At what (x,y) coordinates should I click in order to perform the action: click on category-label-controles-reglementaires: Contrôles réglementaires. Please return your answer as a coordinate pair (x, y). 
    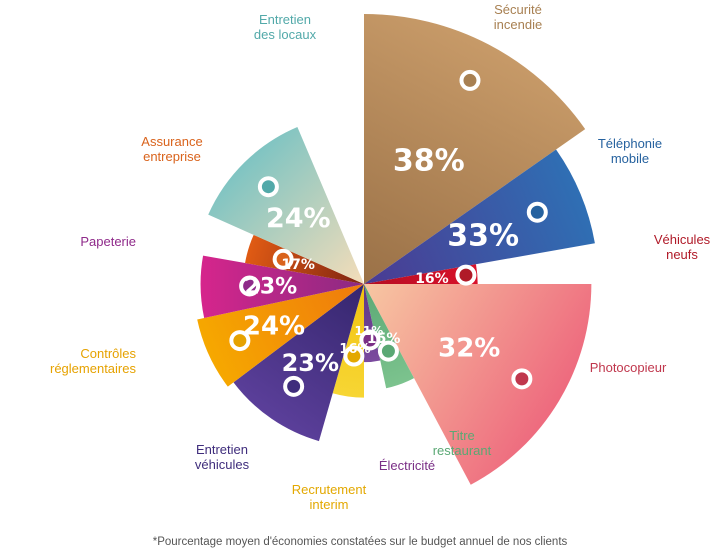
    Looking at the image, I should click on (93, 361).